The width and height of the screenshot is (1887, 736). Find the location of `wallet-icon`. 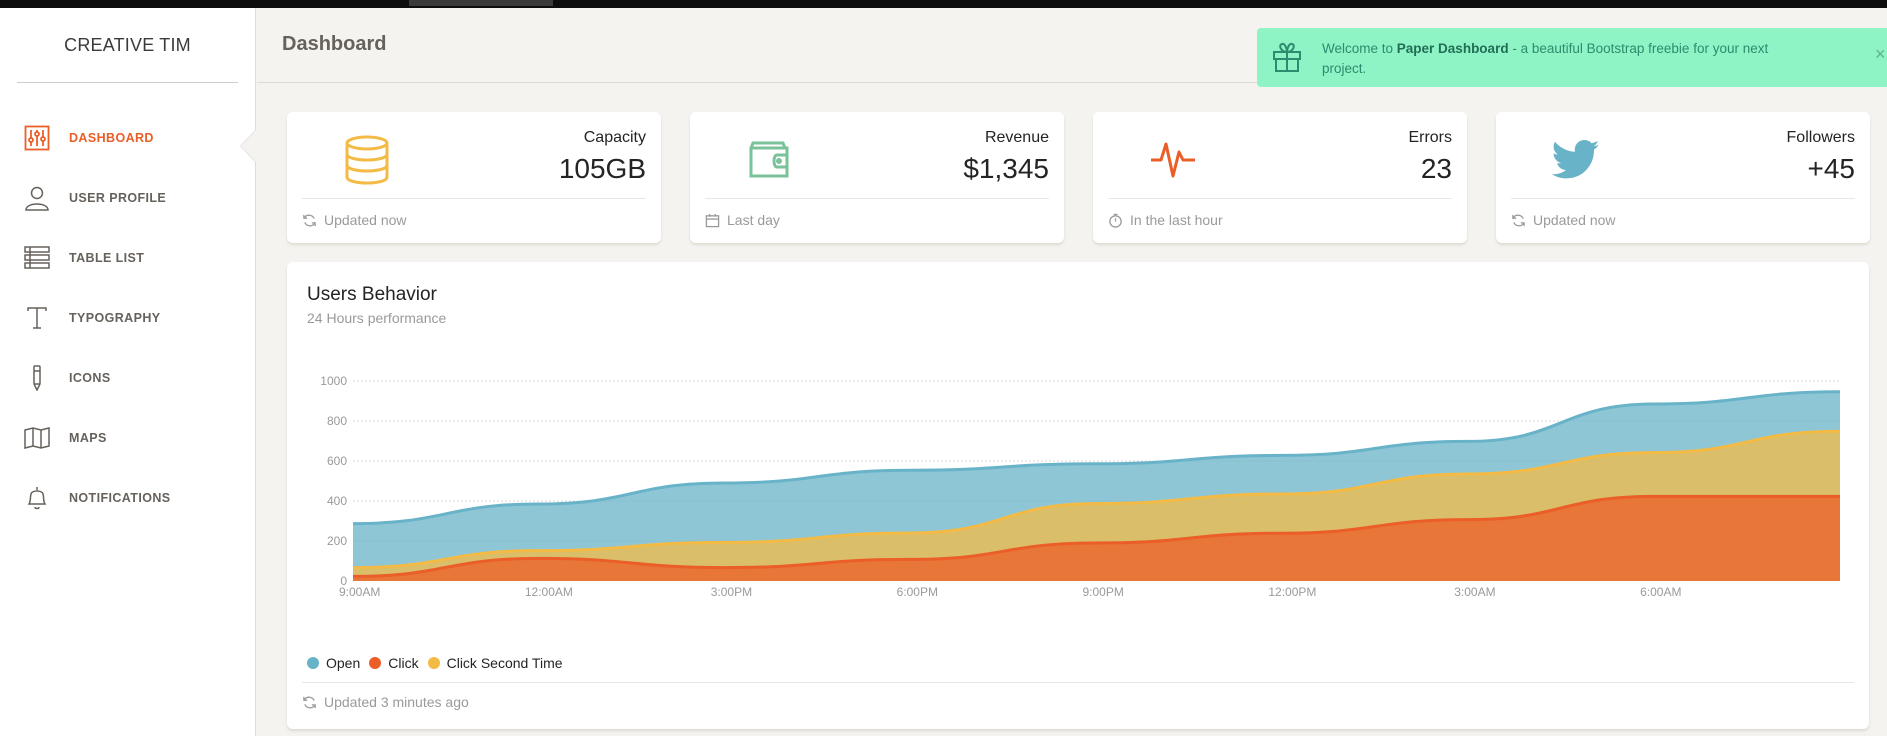

wallet-icon is located at coordinates (770, 160).